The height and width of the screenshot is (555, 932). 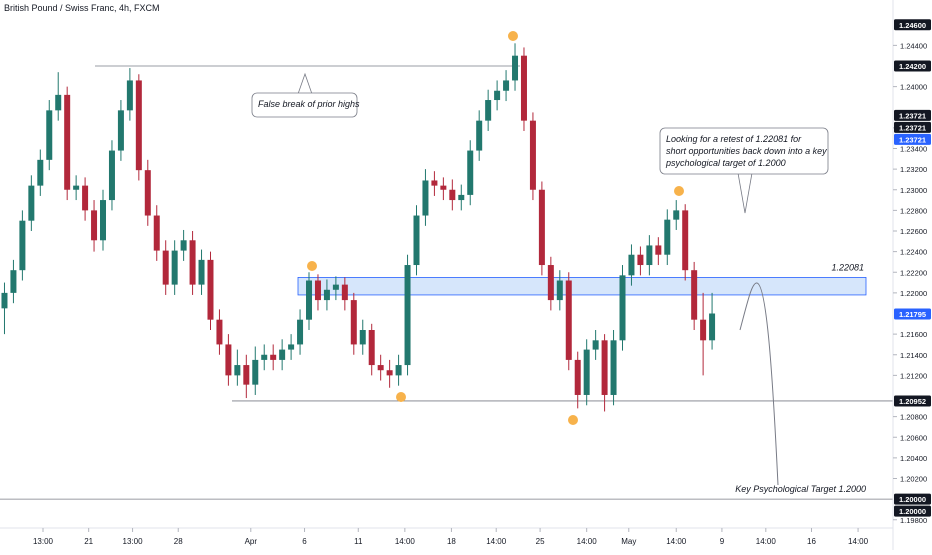 I want to click on callout-box, so click(x=744, y=151).